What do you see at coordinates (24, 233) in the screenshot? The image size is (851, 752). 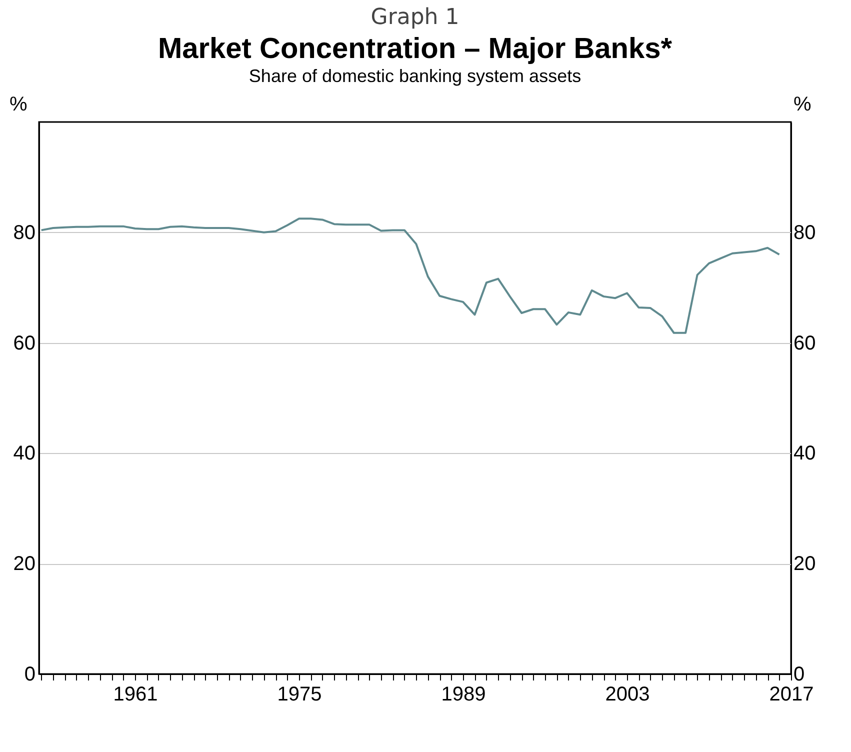 I see `y-tick-label: 80` at bounding box center [24, 233].